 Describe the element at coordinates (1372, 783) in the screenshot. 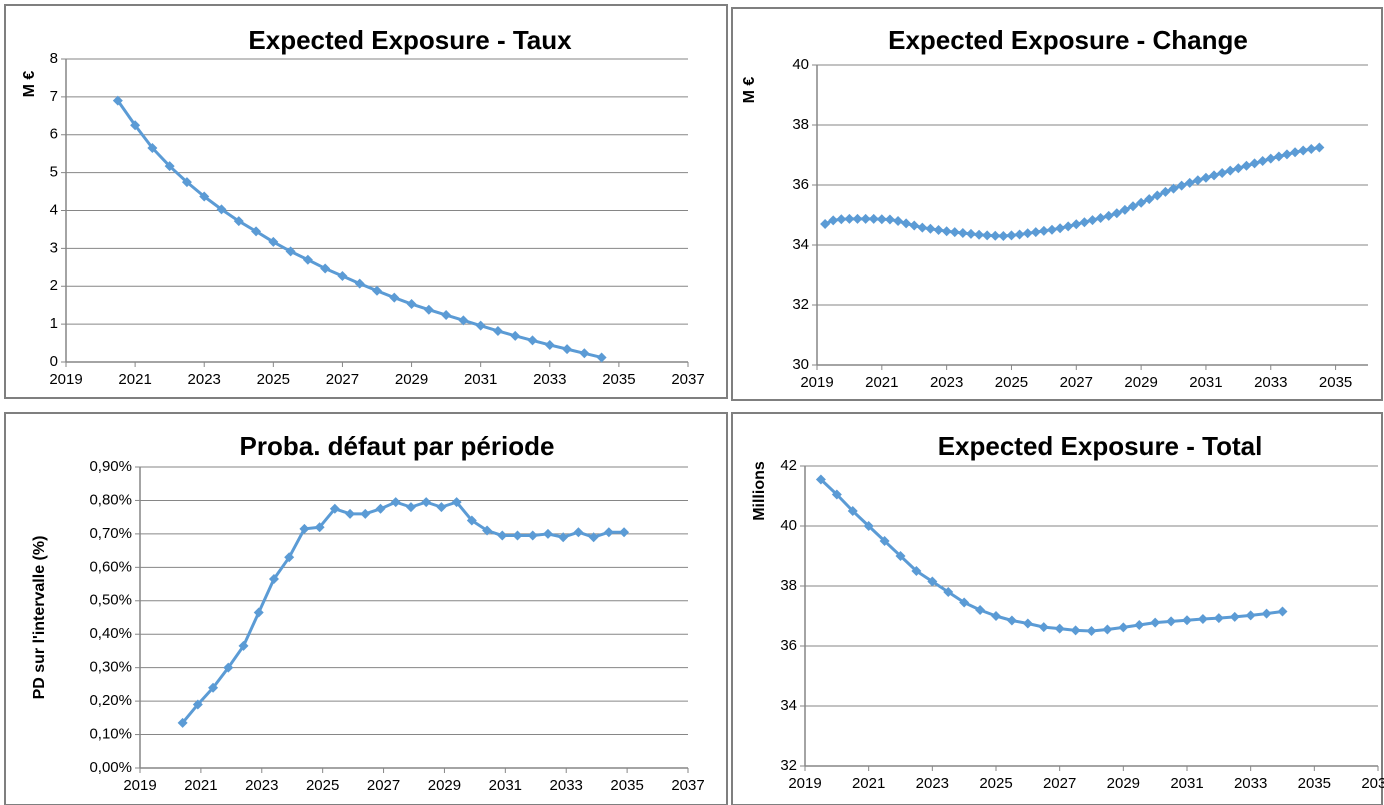

I see `x-tick-label: 2037` at that location.